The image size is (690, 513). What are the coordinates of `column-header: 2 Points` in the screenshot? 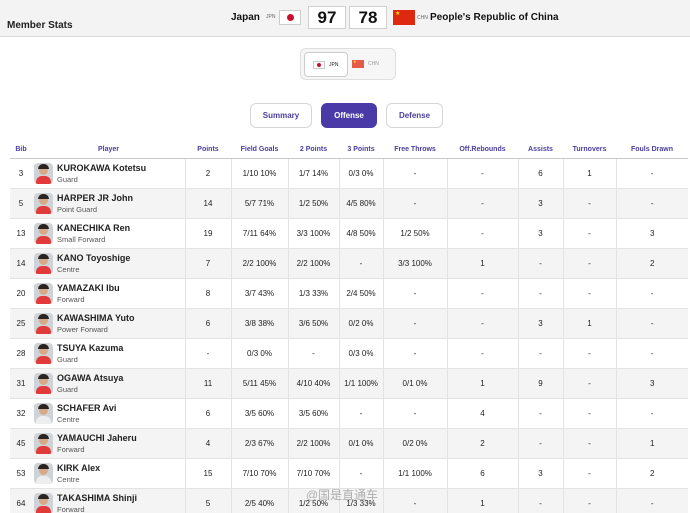 It's located at (313, 150).